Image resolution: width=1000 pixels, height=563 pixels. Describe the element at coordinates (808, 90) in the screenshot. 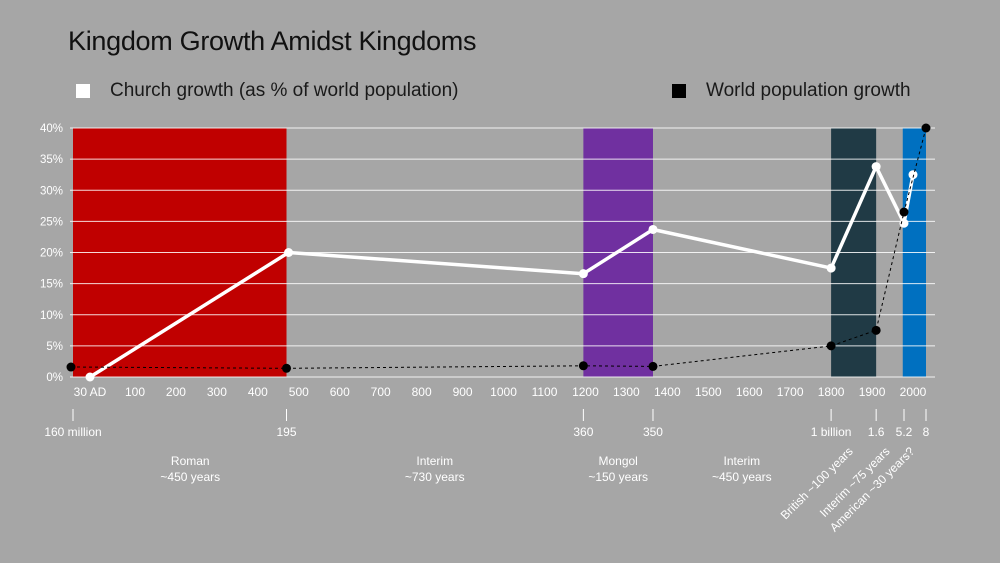

I see `legend-label-world: World population growth` at that location.